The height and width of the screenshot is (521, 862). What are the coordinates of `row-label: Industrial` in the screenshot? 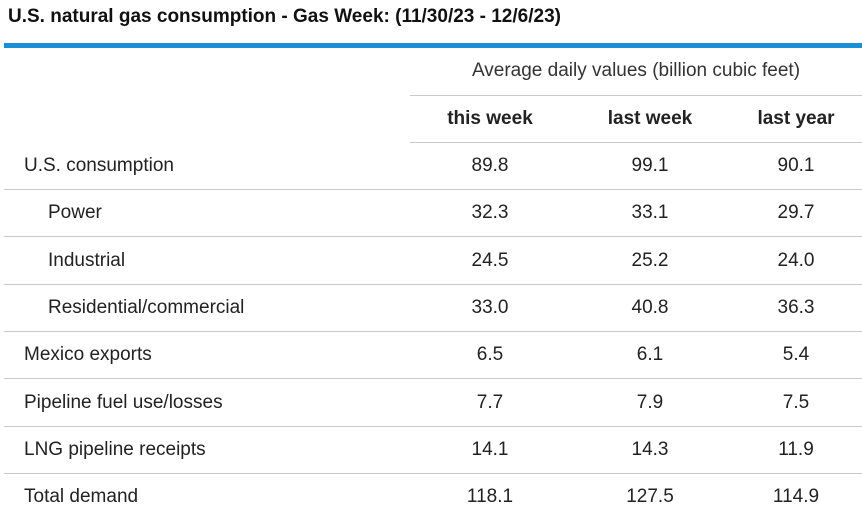 It's located at (87, 260).